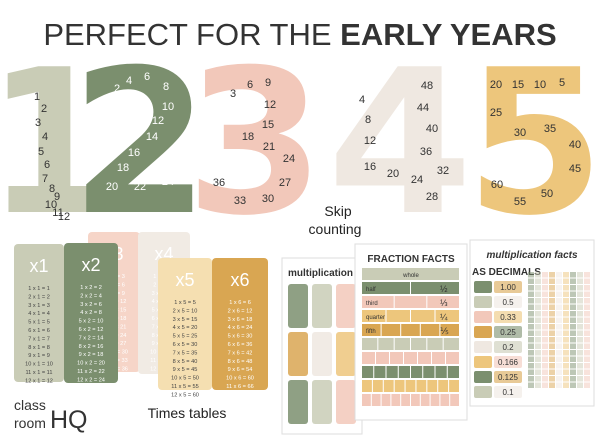 Image resolution: width=600 pixels, height=436 pixels. I want to click on poster-title: multiplication facts, so click(532, 255).